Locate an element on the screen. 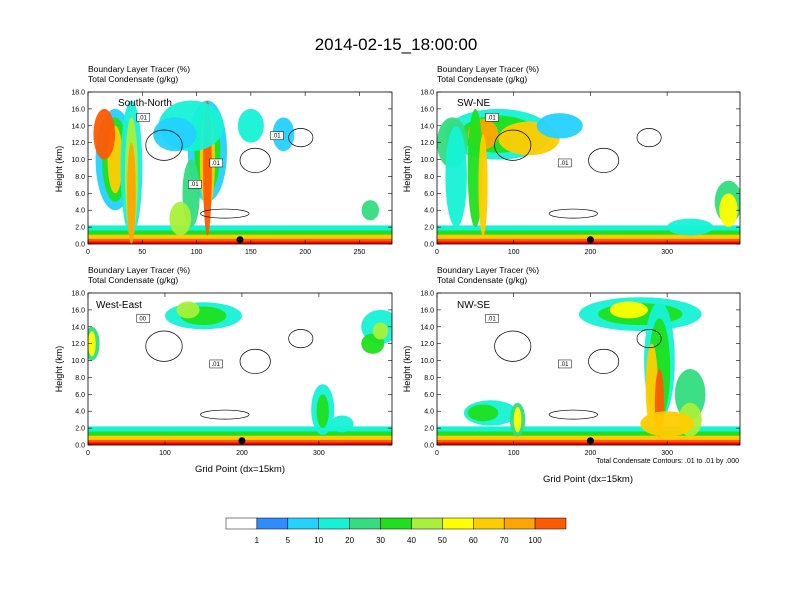 The width and height of the screenshot is (792, 612). boundary-layer-band is located at coordinates (588, 242).